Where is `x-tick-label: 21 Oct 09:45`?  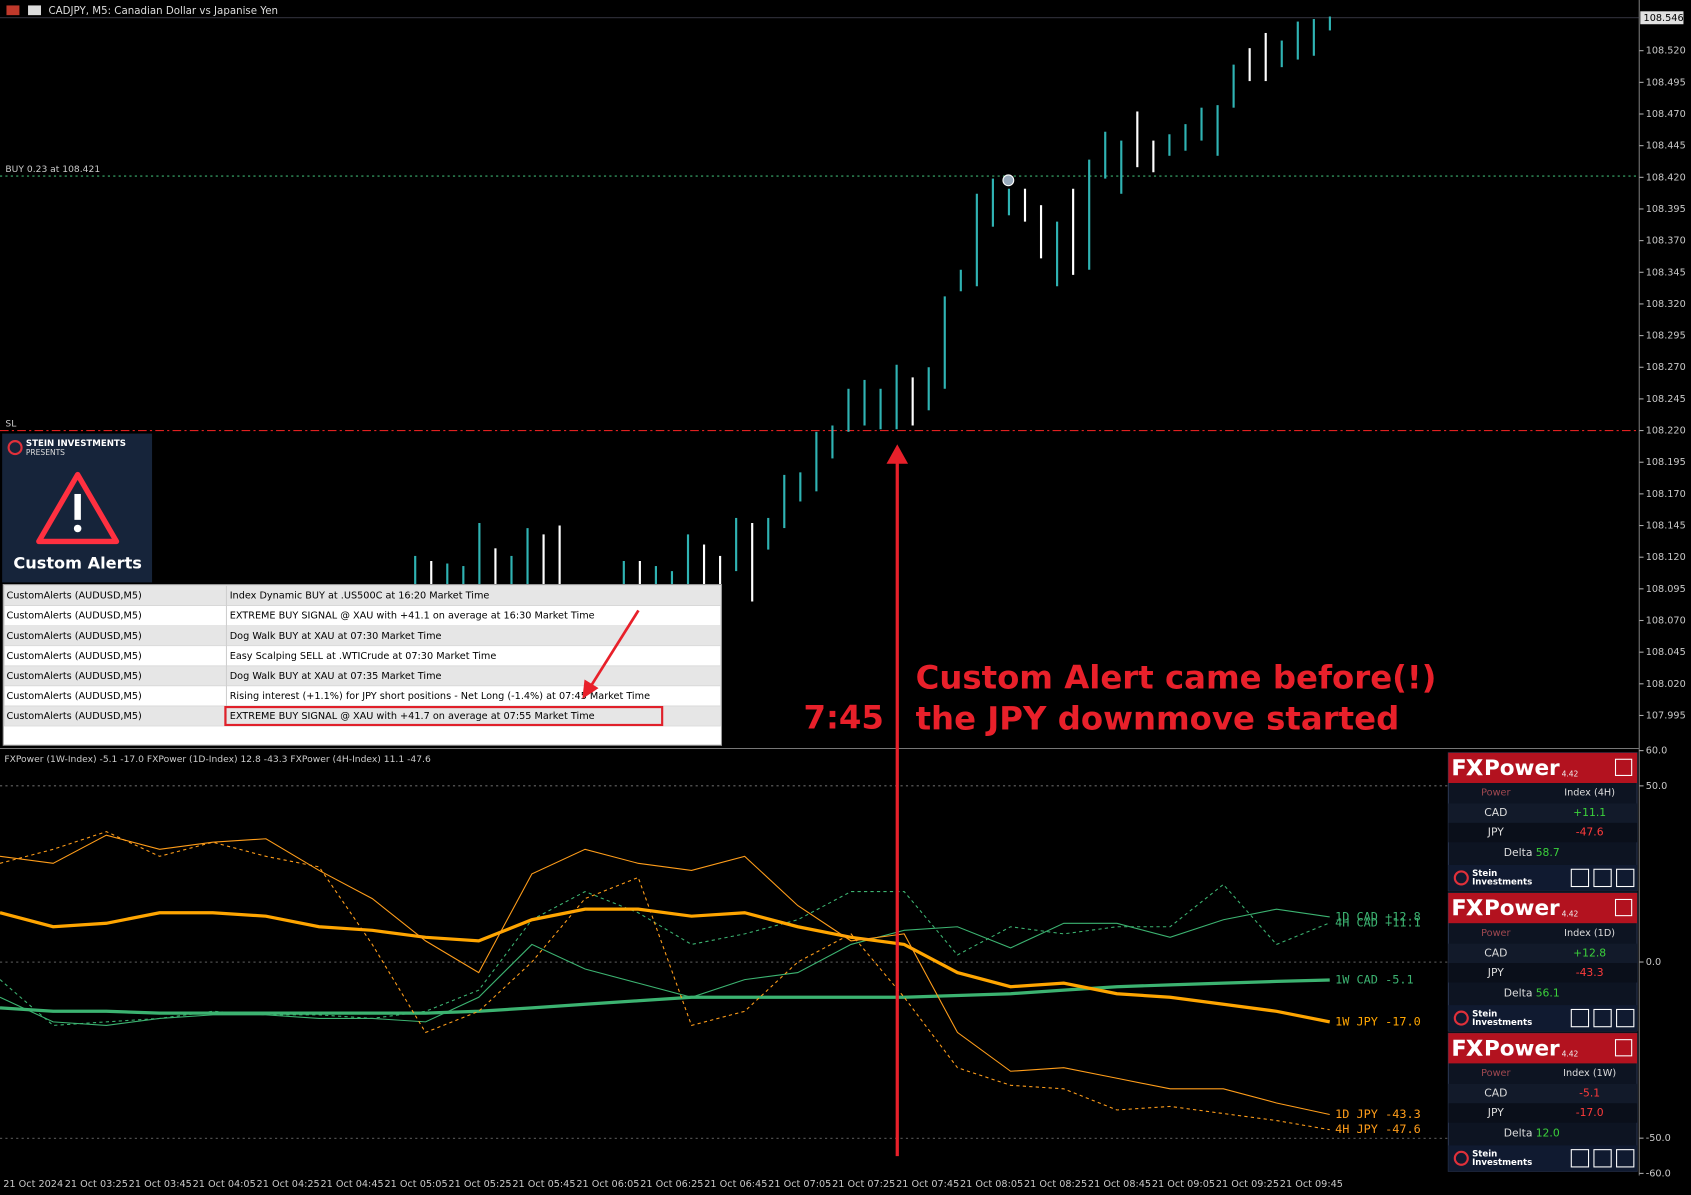 x-tick-label: 21 Oct 09:45 is located at coordinates (1311, 1184).